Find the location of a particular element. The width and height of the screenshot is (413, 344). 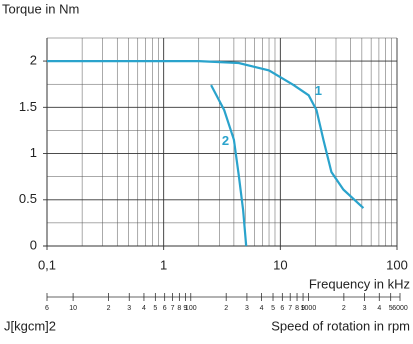

y-tick-label: 0.5 is located at coordinates (28, 198).